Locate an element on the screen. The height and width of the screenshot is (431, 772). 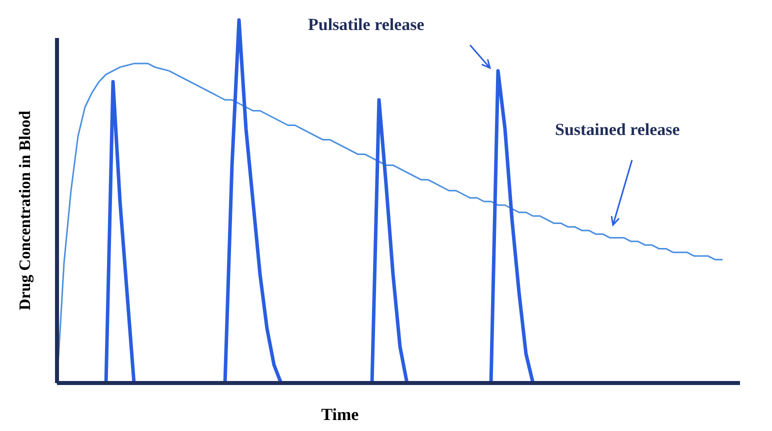
y-axis-title: Drug Concentration in Blood is located at coordinates (25, 210).